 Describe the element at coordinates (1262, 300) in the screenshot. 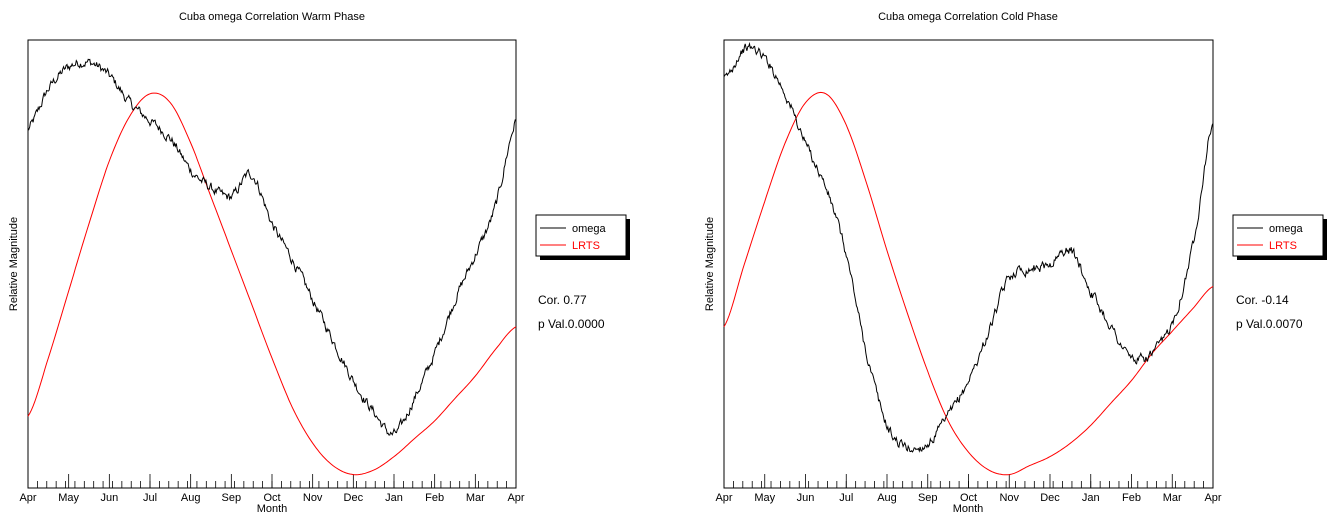

I see `correlation-value: Cor. -0.14` at that location.